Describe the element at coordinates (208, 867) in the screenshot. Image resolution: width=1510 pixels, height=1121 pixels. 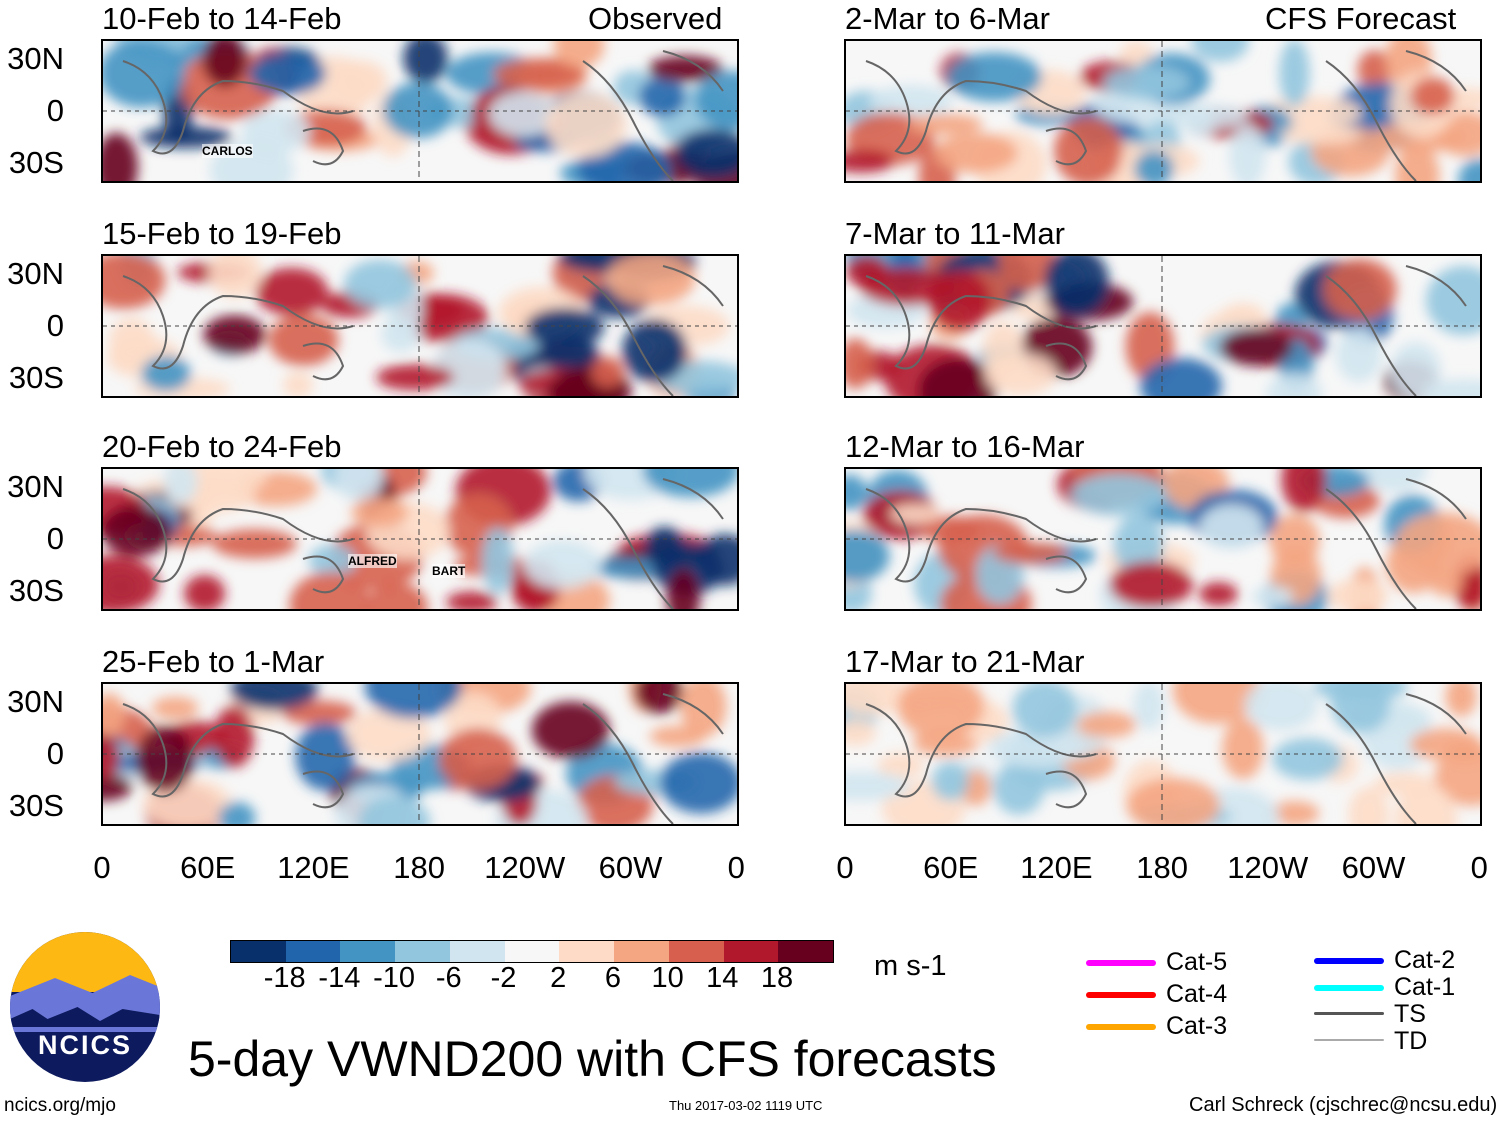
I see `lon-label: 60E` at that location.